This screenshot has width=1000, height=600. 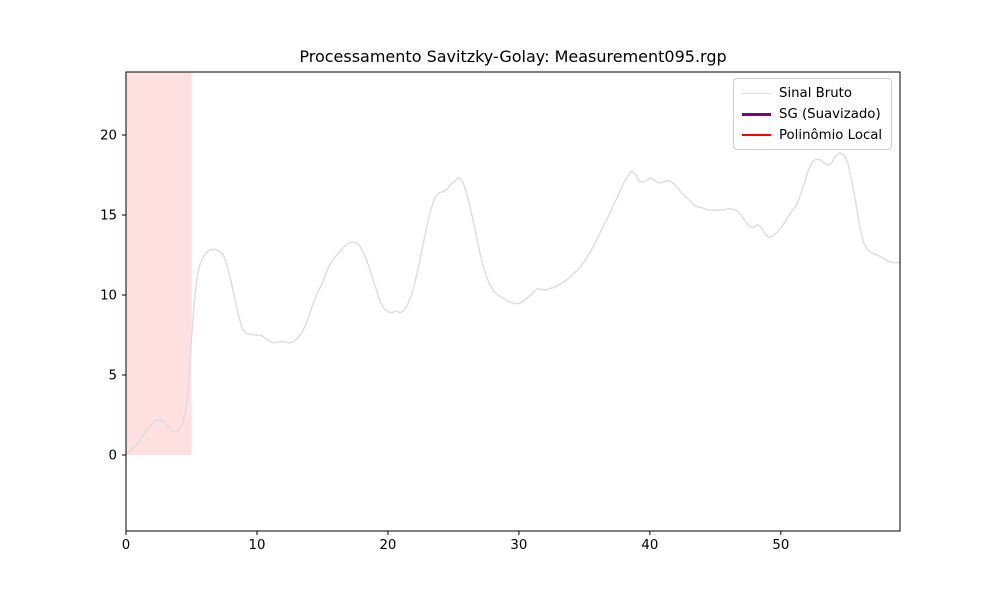 I want to click on y-tick-label: 0, so click(x=113, y=456).